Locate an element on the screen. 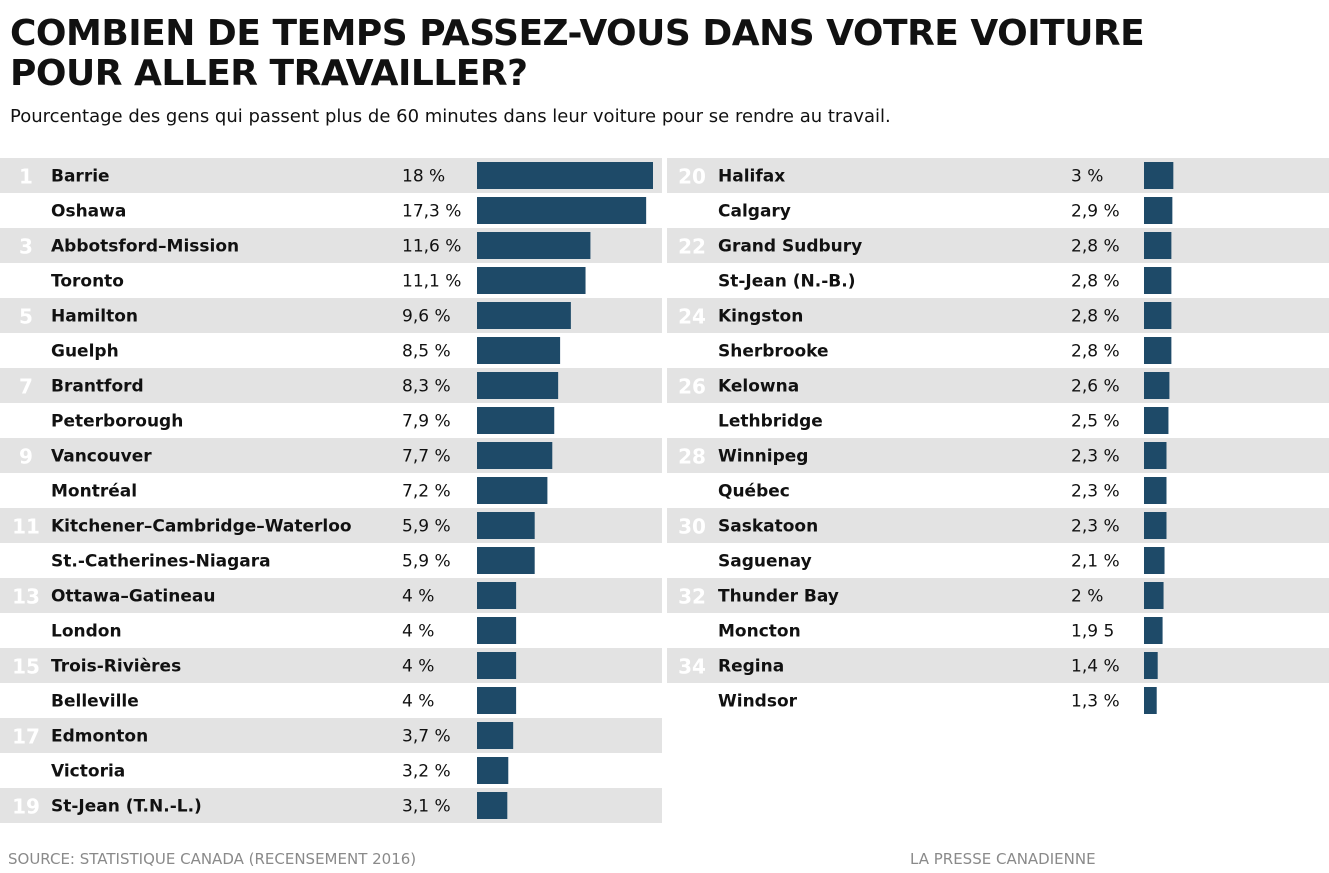 This screenshot has width=1329, height=873. value-label: 17,3 % is located at coordinates (431, 212).